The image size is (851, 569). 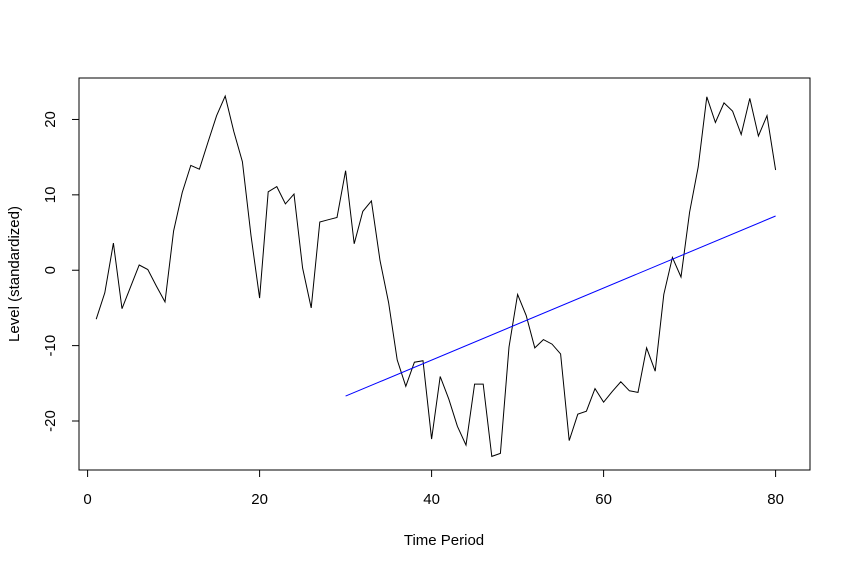 What do you see at coordinates (50, 346) in the screenshot?
I see `y-tick-label: -10` at bounding box center [50, 346].